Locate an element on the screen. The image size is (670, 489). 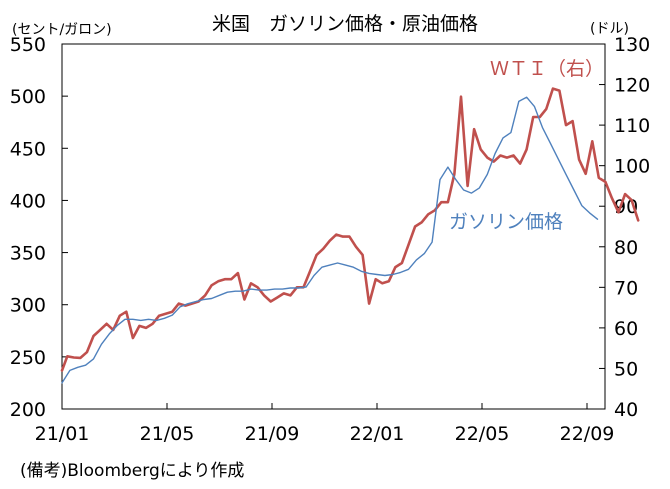
gasoline-series-label: ガソリン価格 is located at coordinates (506, 222).